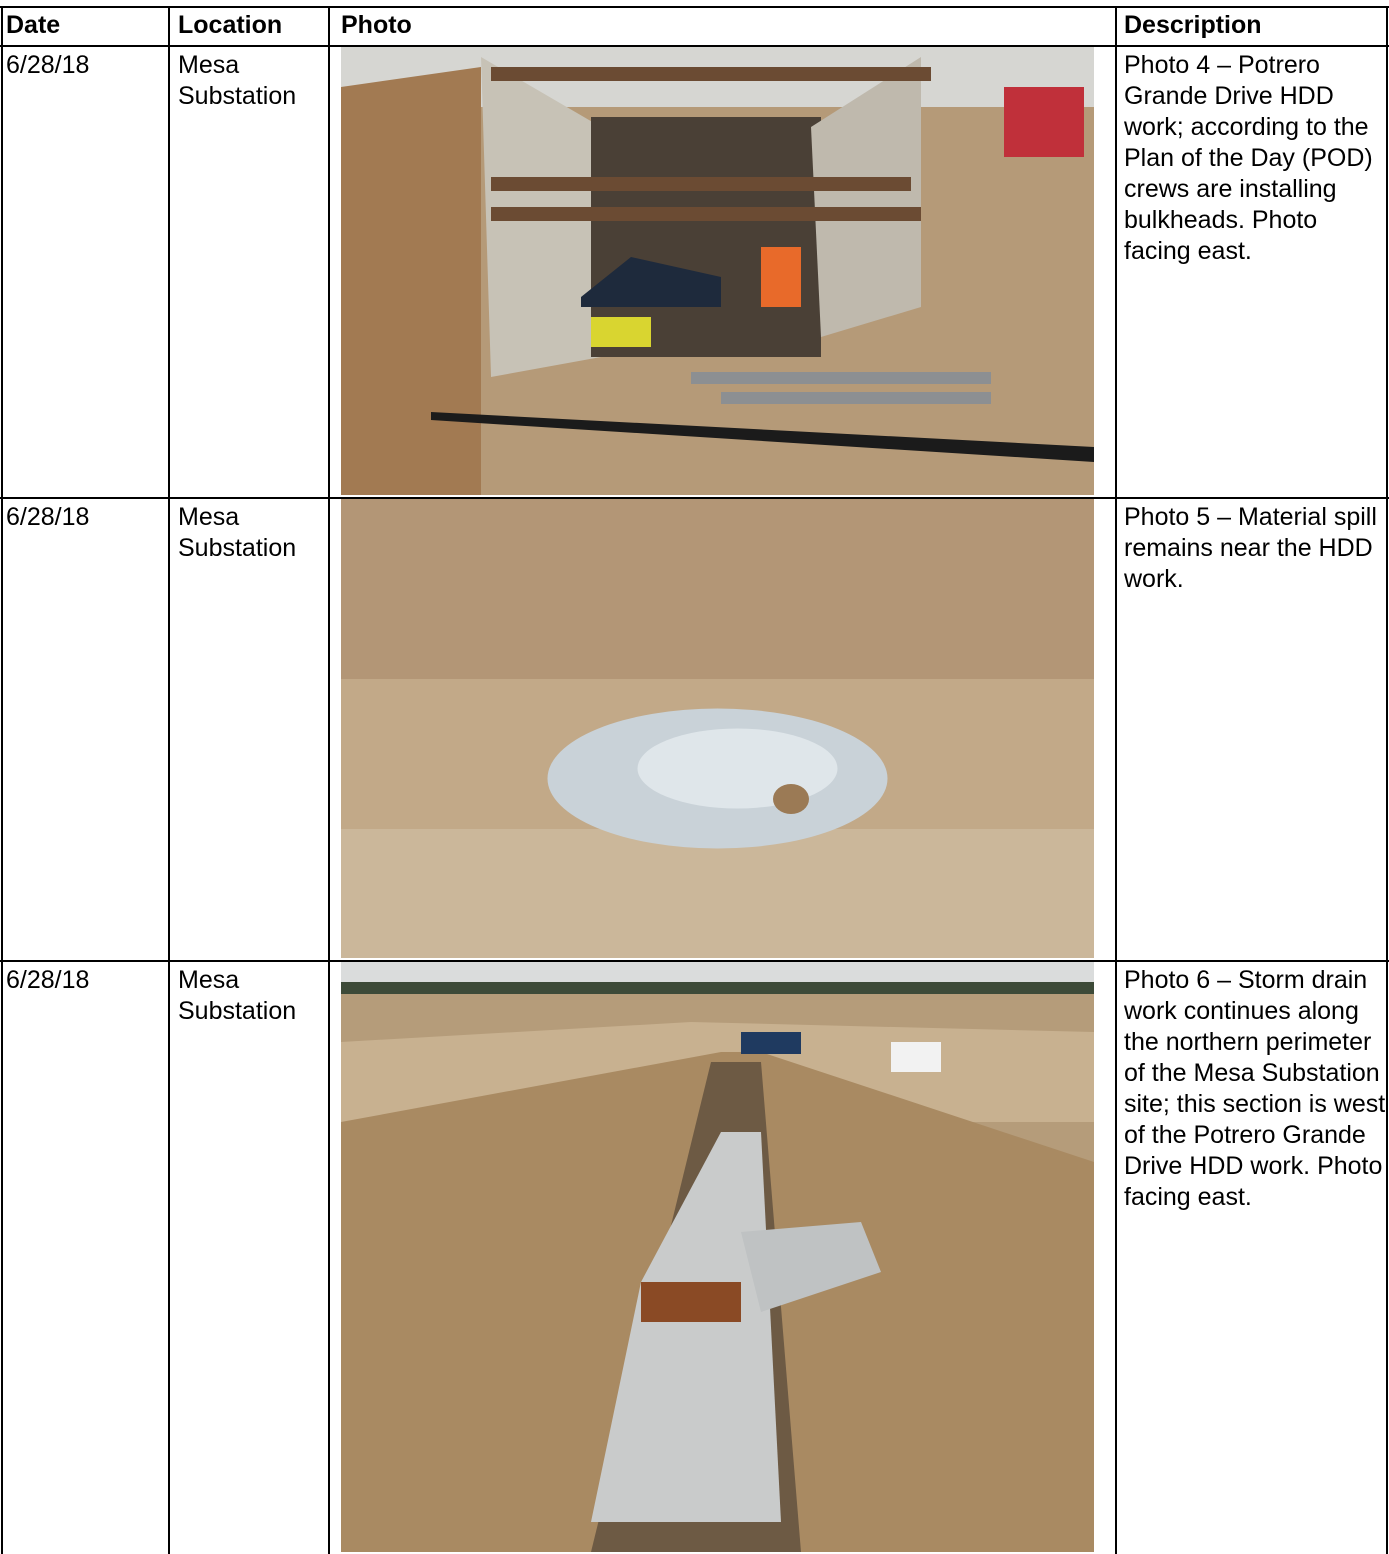 This screenshot has width=1389, height=1554. I want to click on column-header: Description, so click(1193, 25).